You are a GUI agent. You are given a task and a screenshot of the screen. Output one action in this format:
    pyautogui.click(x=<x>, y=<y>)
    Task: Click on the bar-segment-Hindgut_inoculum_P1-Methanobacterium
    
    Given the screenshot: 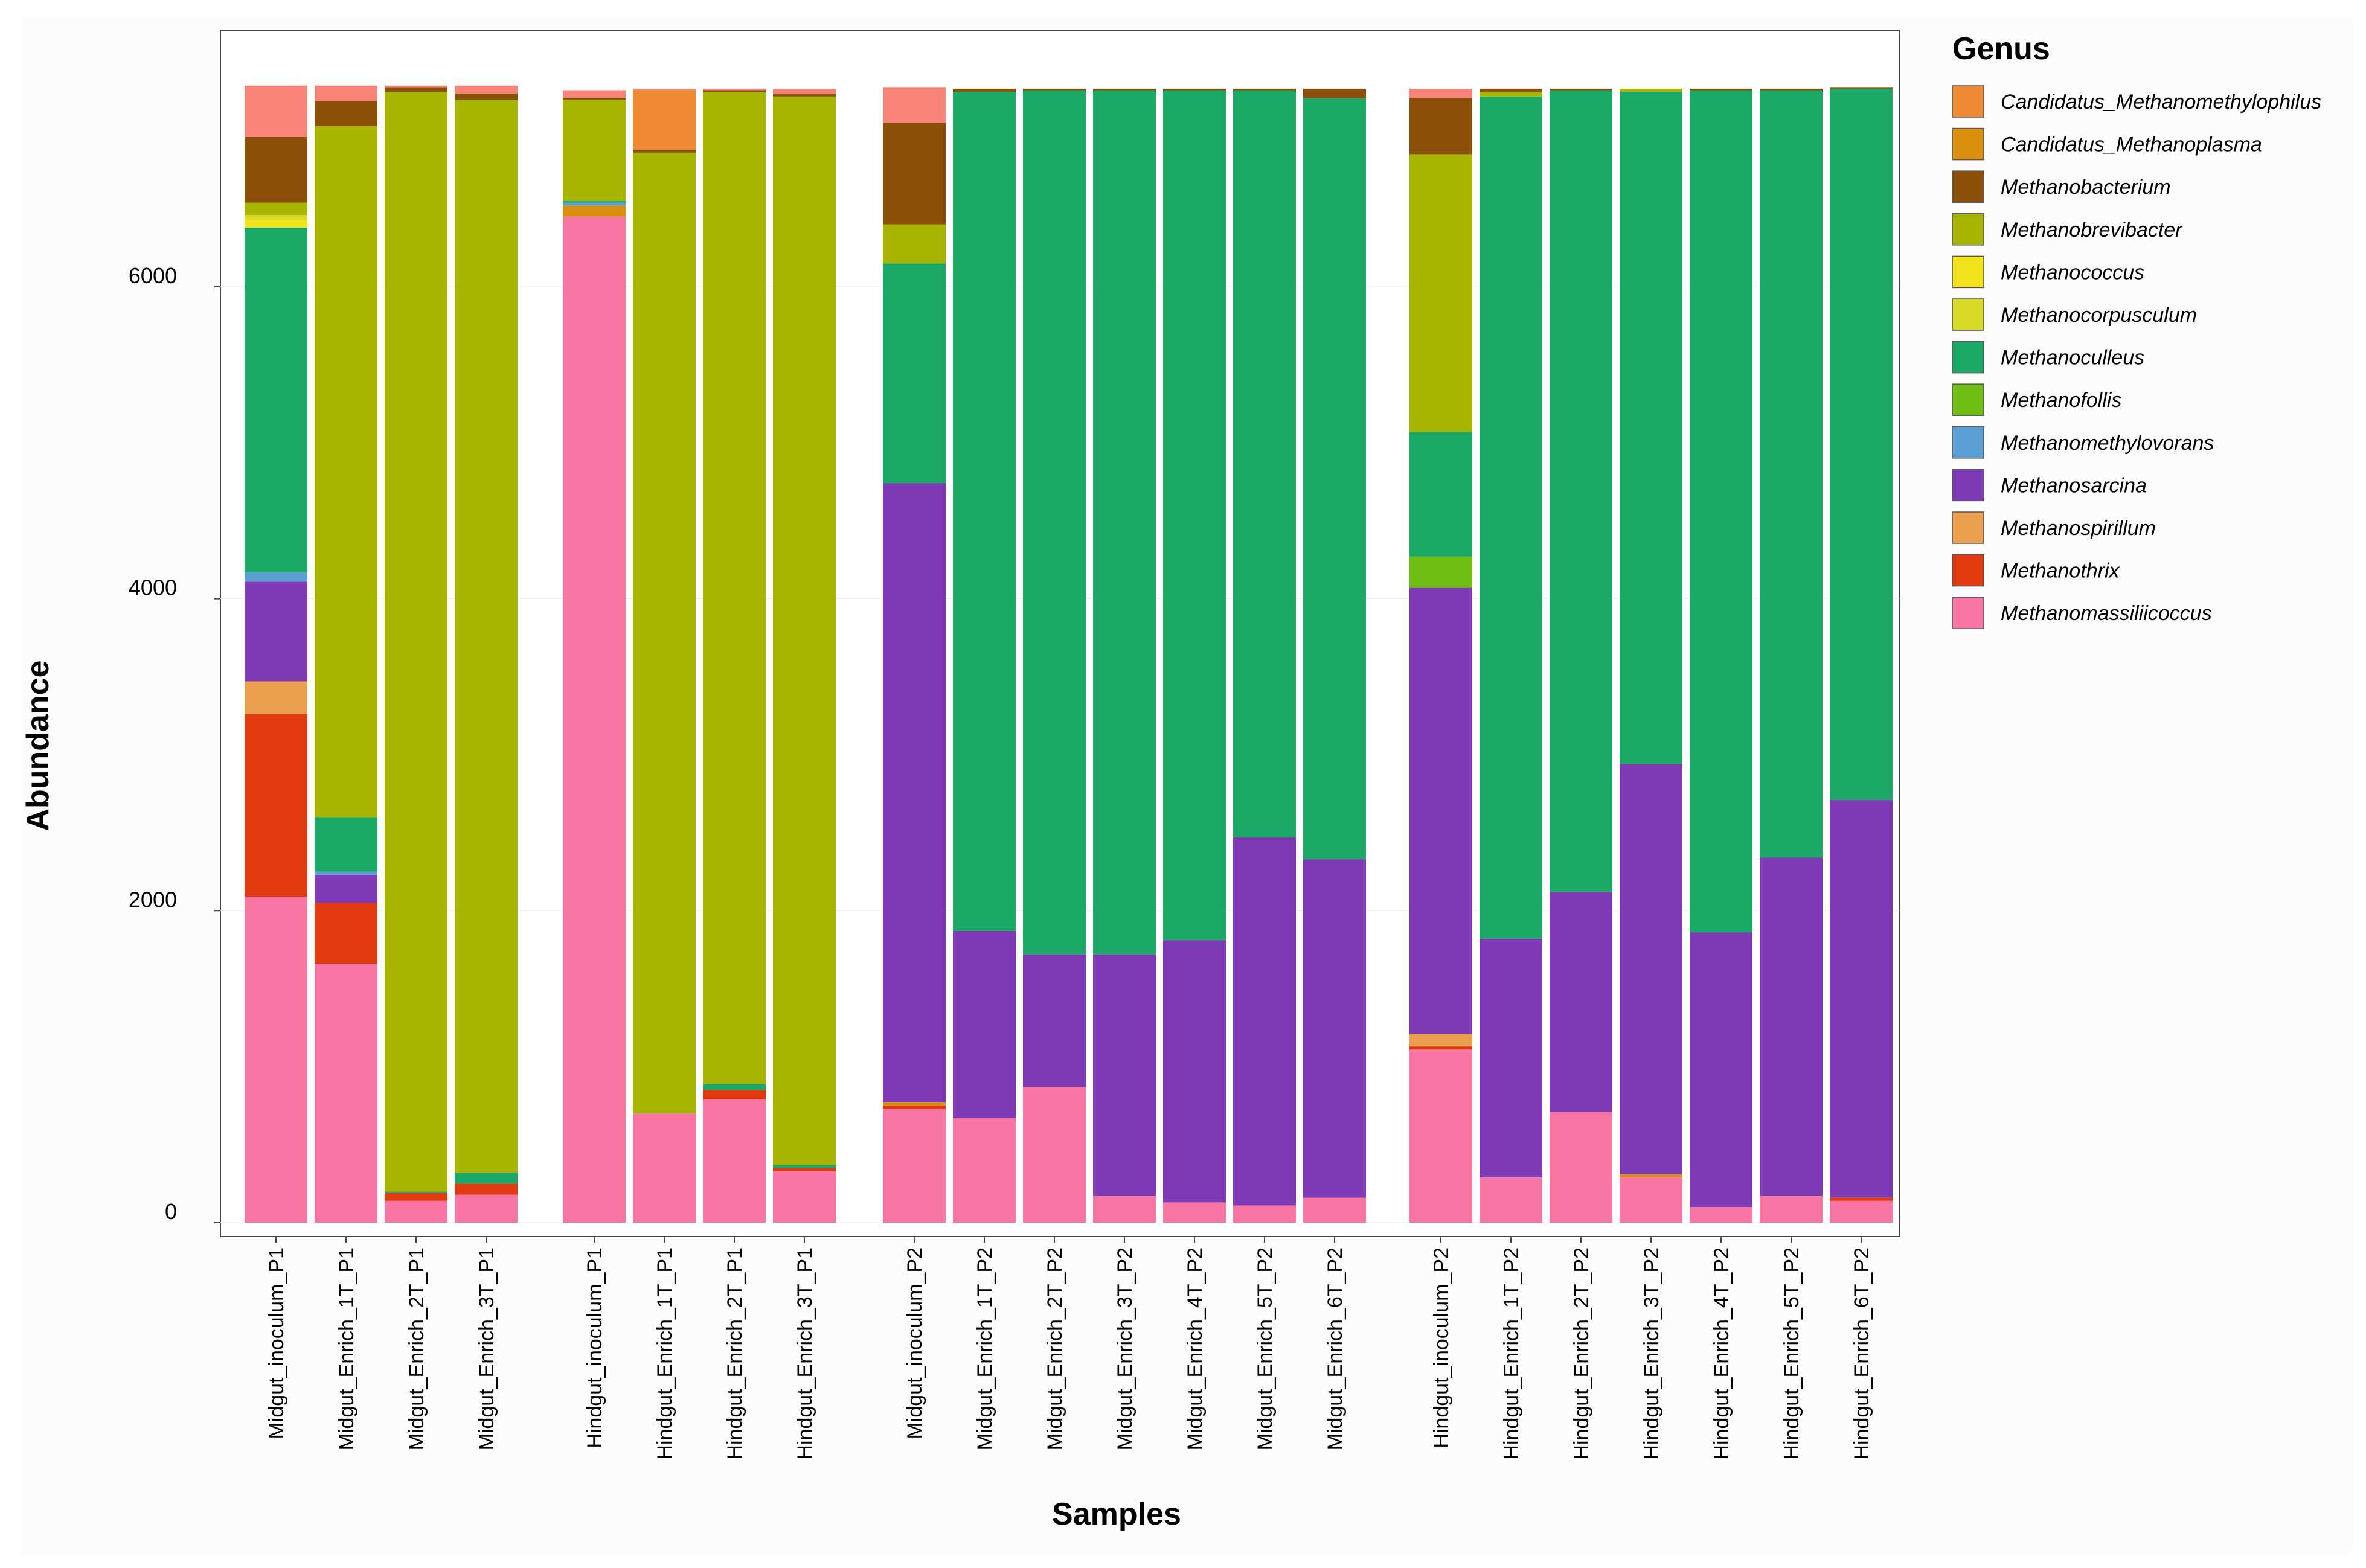 What is the action you would take?
    pyautogui.click(x=594, y=99)
    